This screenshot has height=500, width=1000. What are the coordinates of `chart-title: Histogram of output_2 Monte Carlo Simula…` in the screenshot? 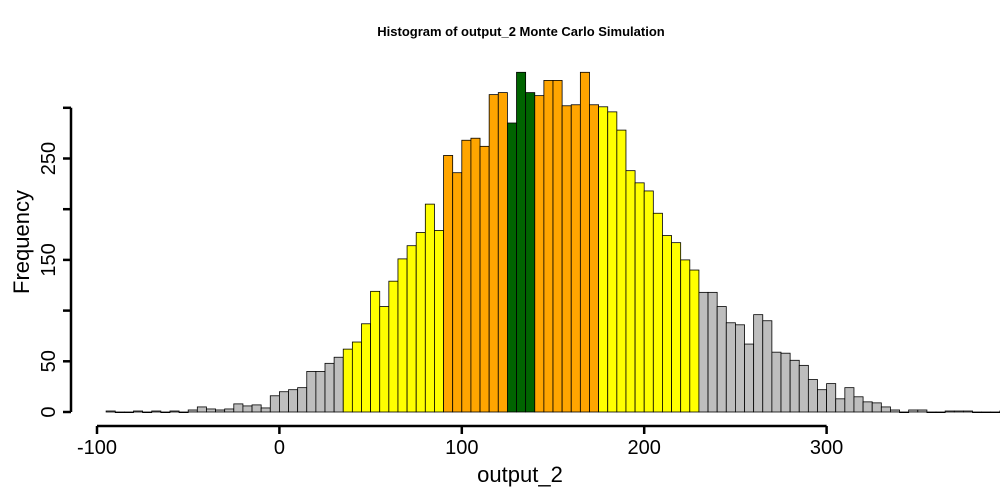 It's located at (521, 31).